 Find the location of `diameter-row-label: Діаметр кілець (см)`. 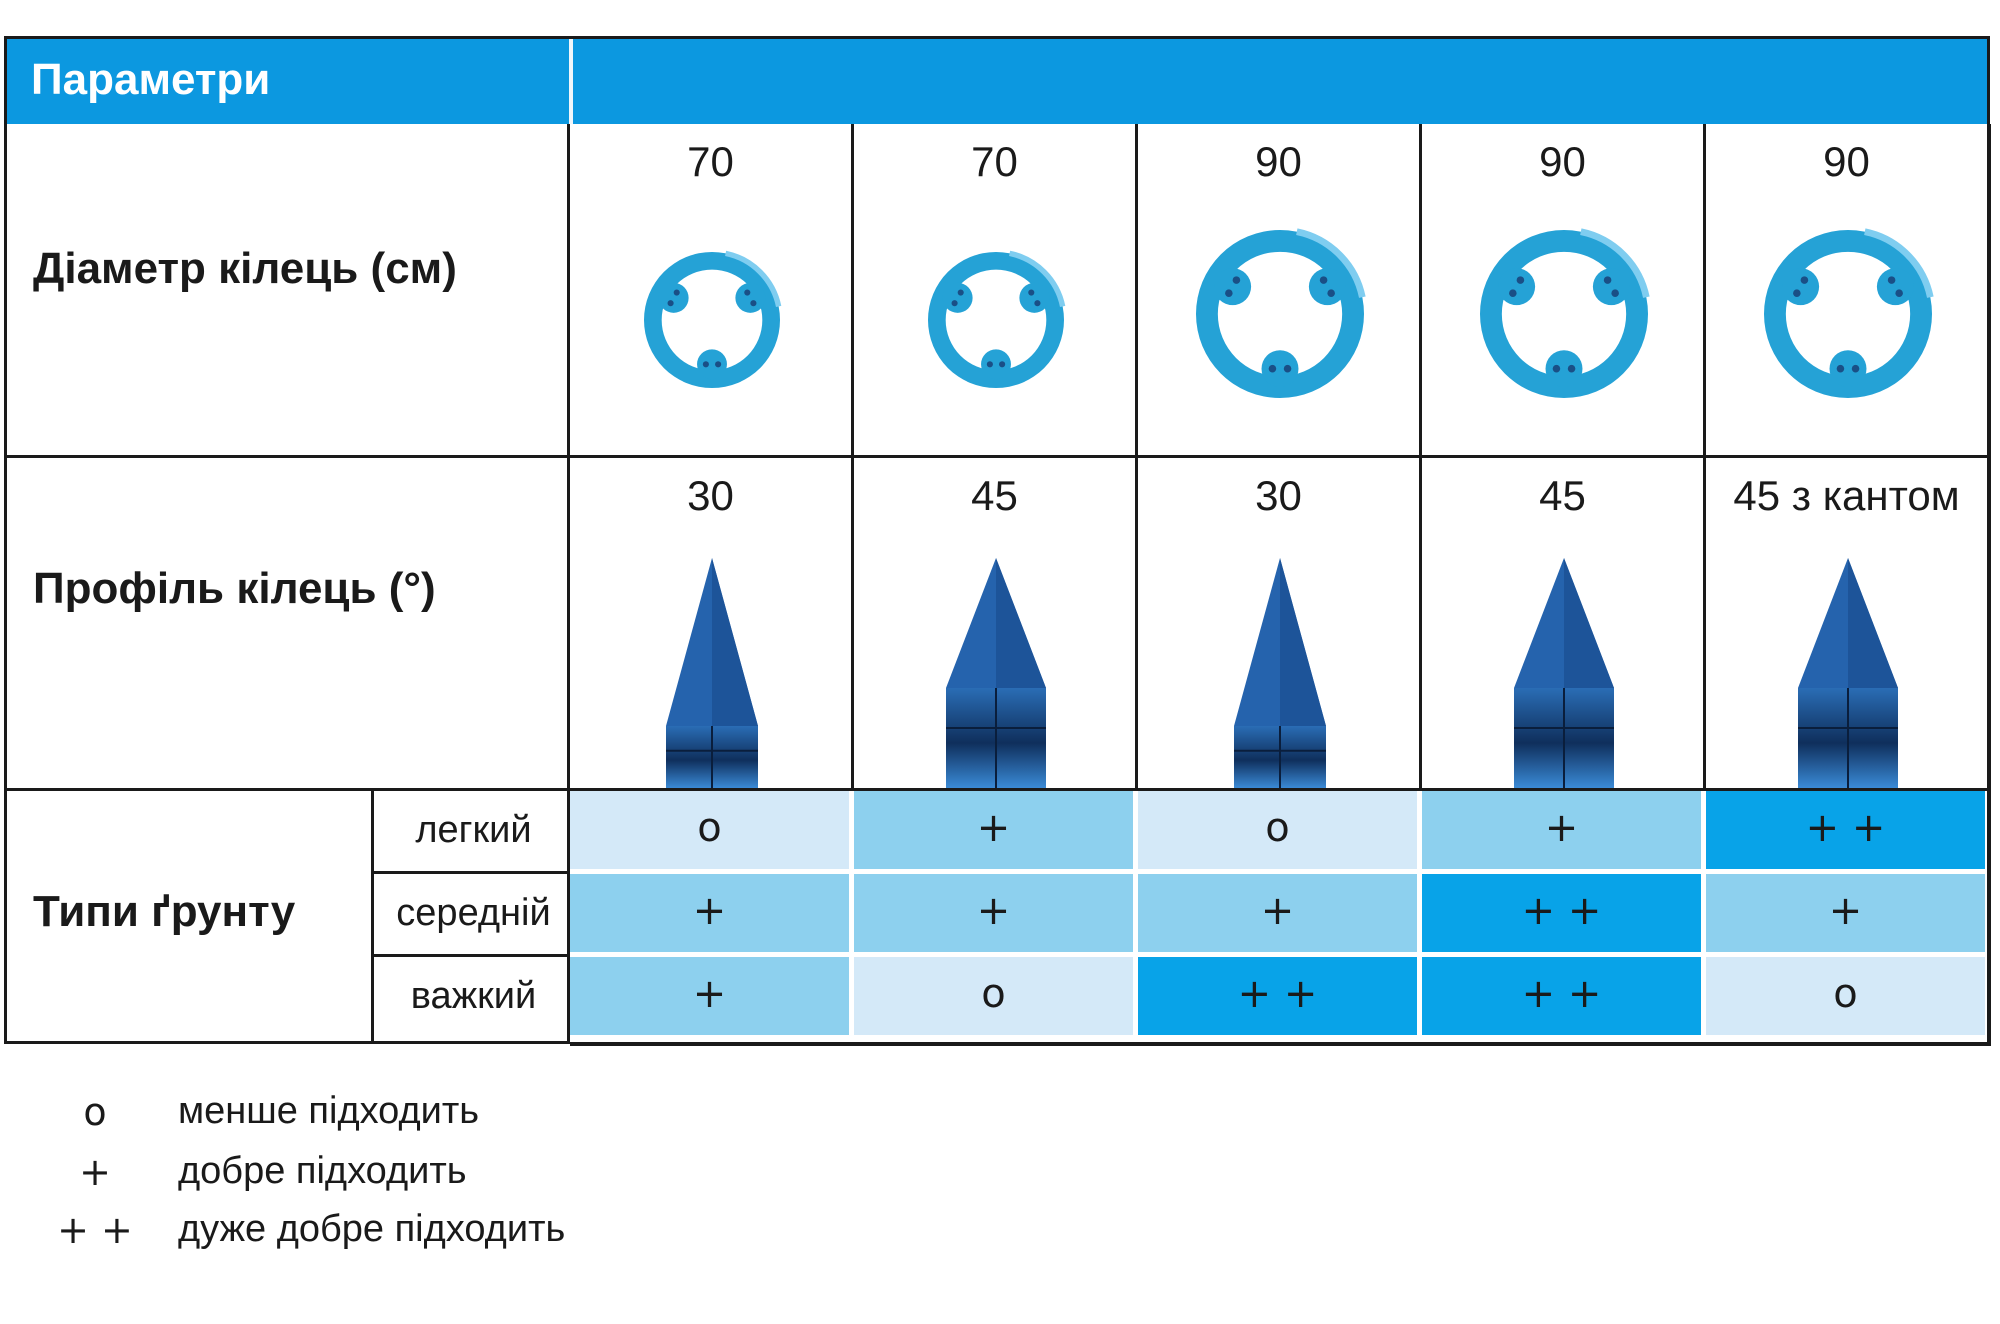

diameter-row-label: Діаметр кілець (см) is located at coordinates (245, 268).